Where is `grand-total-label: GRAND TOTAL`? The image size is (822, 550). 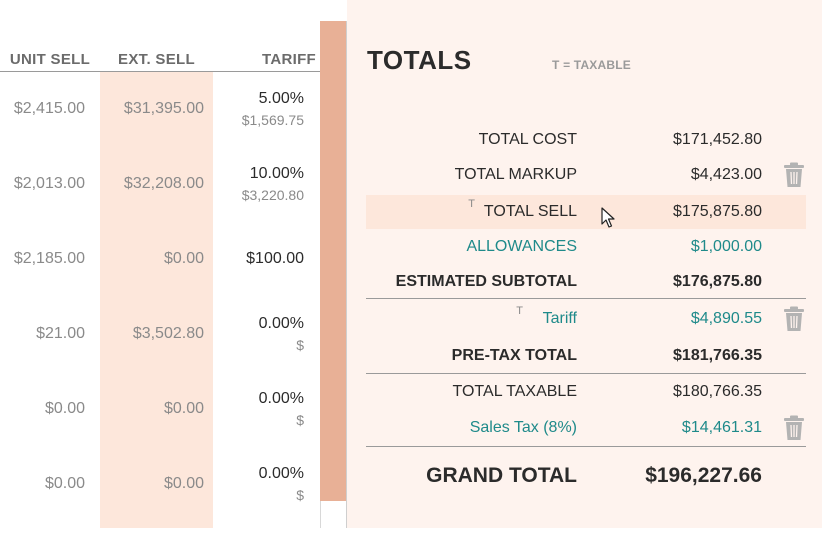
grand-total-label: GRAND TOTAL is located at coordinates (501, 475).